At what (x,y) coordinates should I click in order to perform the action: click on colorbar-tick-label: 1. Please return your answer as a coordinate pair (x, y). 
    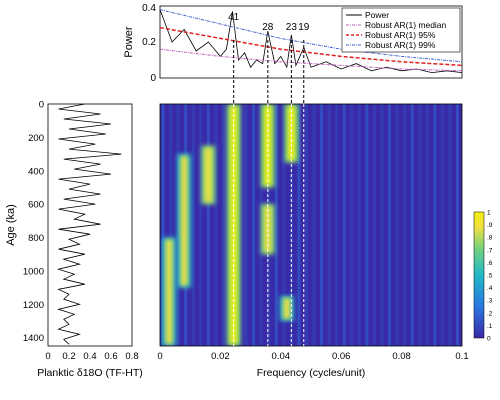
    Looking at the image, I should click on (489, 213).